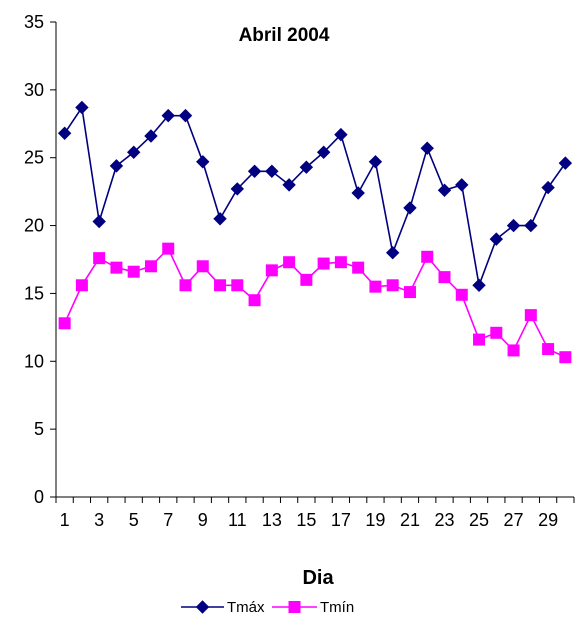 The image size is (582, 621). Describe the element at coordinates (168, 520) in the screenshot. I see `x-tick-label: 7` at that location.